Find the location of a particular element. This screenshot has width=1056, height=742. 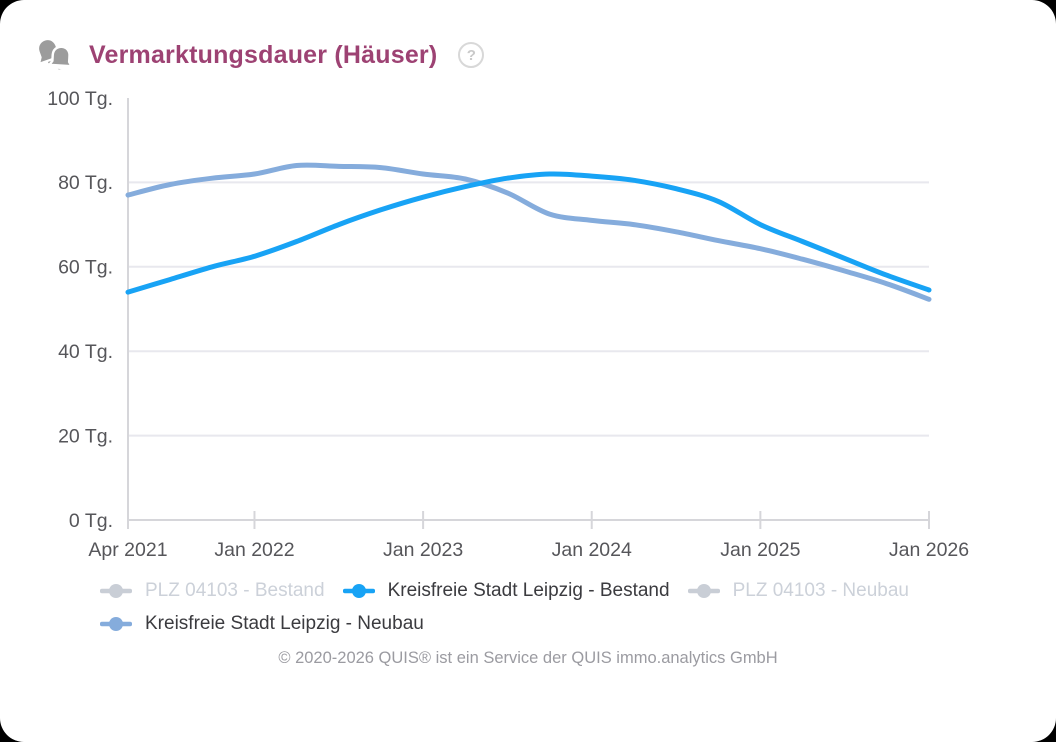

y-axis-label: 0 Tg. is located at coordinates (91, 521).